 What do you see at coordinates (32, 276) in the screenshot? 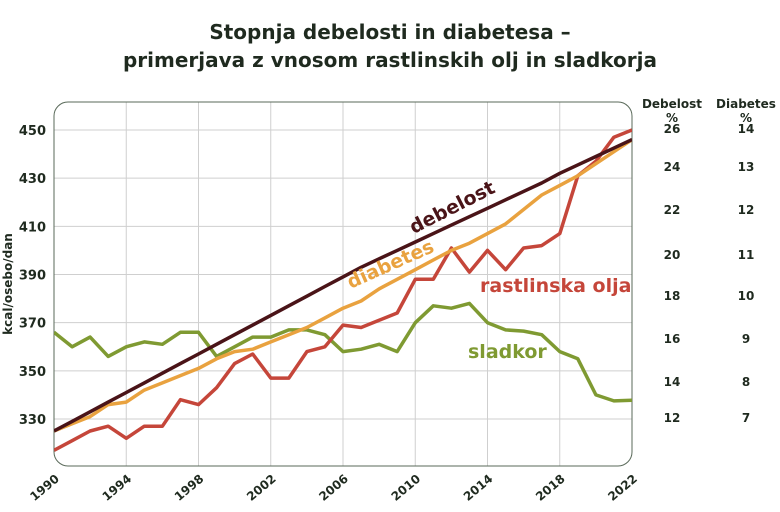
I see `y-tick-label: 390` at bounding box center [32, 276].